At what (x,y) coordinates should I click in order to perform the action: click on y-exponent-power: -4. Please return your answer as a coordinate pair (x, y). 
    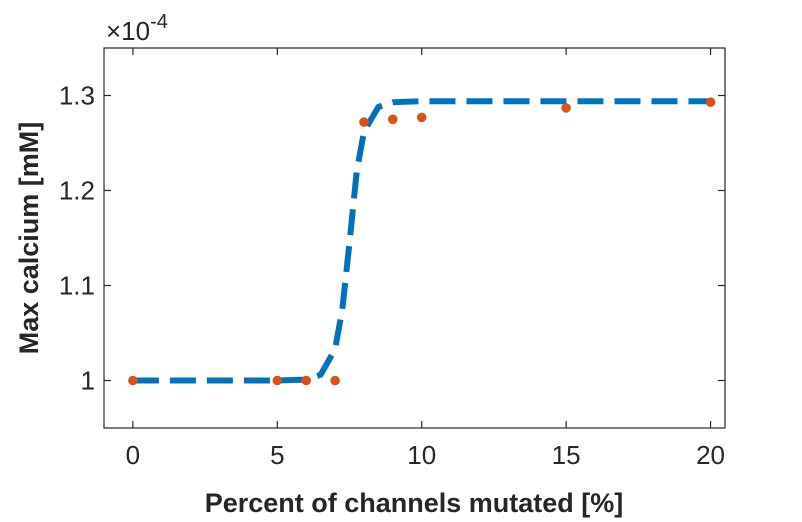
    Looking at the image, I should click on (159, 22).